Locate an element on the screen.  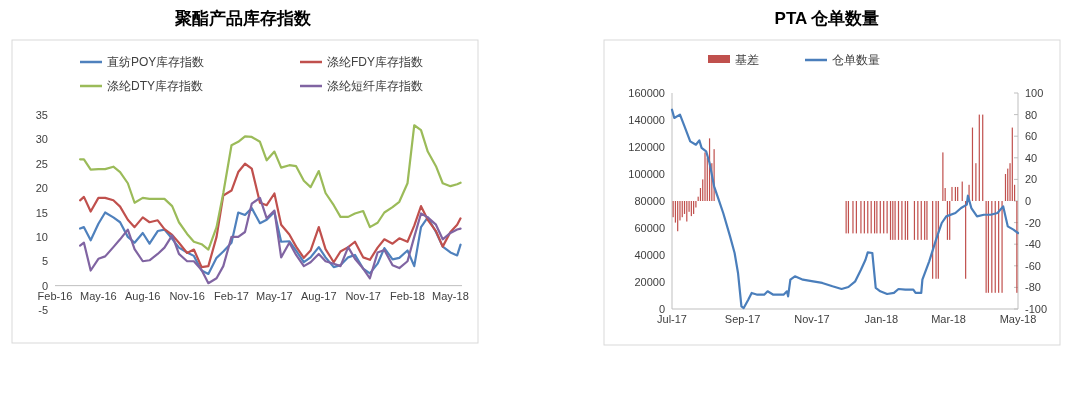
x-tick-label: May-17 is located at coordinates (274, 295).